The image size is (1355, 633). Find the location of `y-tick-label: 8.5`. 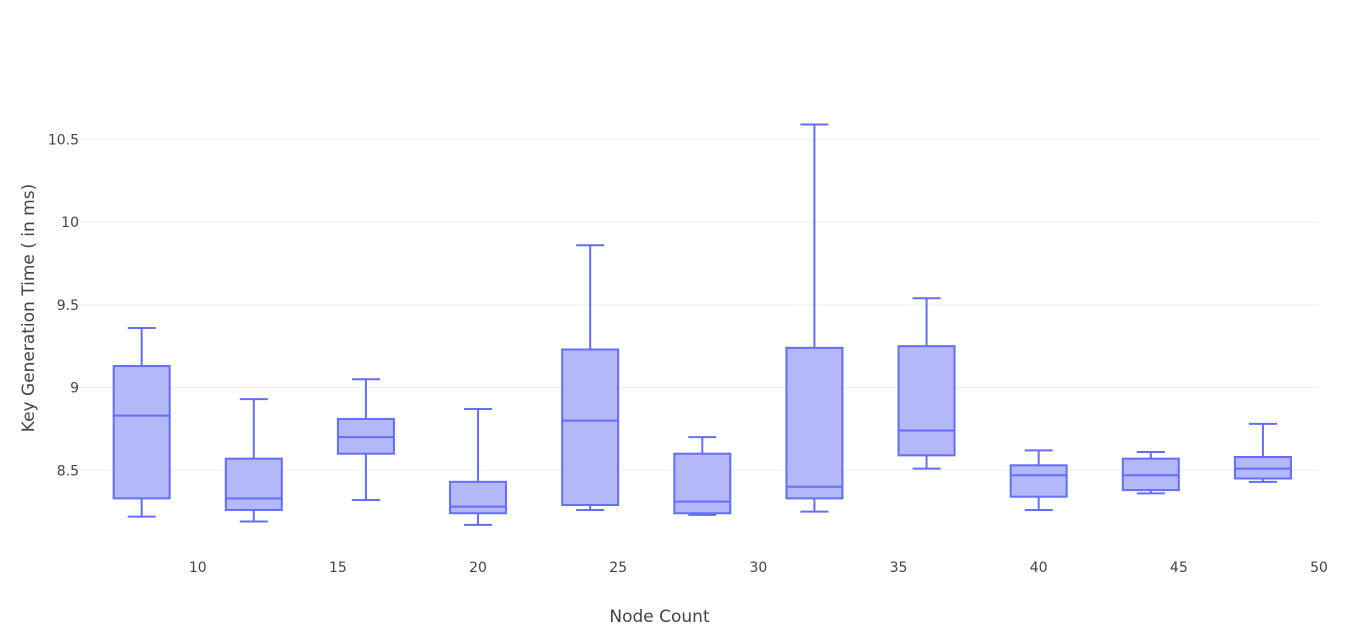

y-tick-label: 8.5 is located at coordinates (68, 471).